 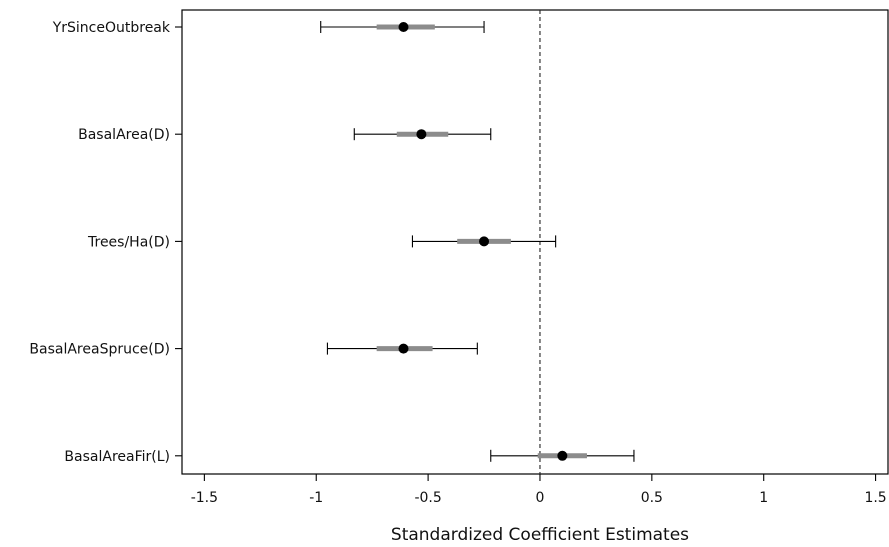 I want to click on y-category-label: BasalAreaFir(L), so click(x=117, y=457).